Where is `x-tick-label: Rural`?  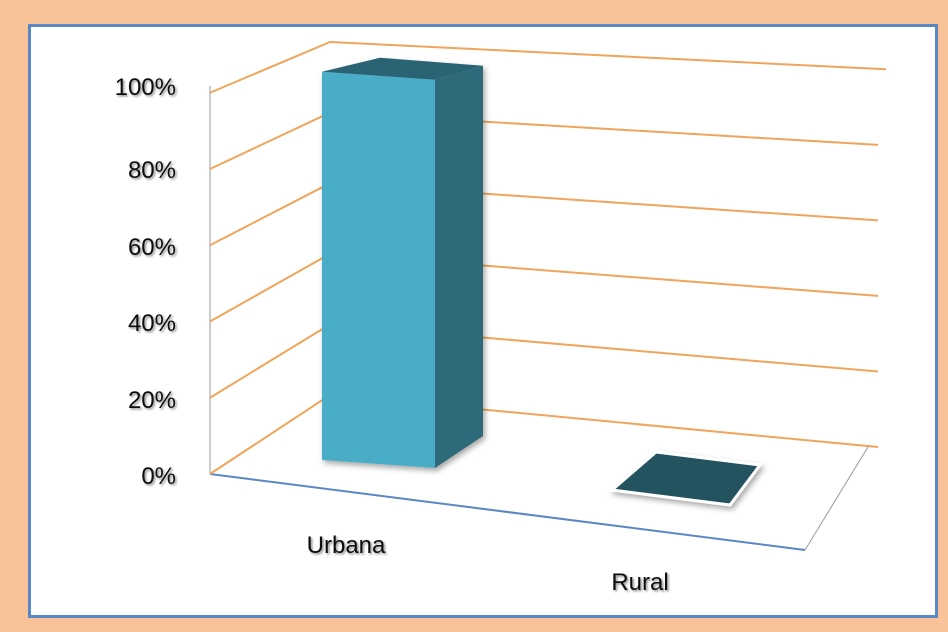 x-tick-label: Rural is located at coordinates (639, 582).